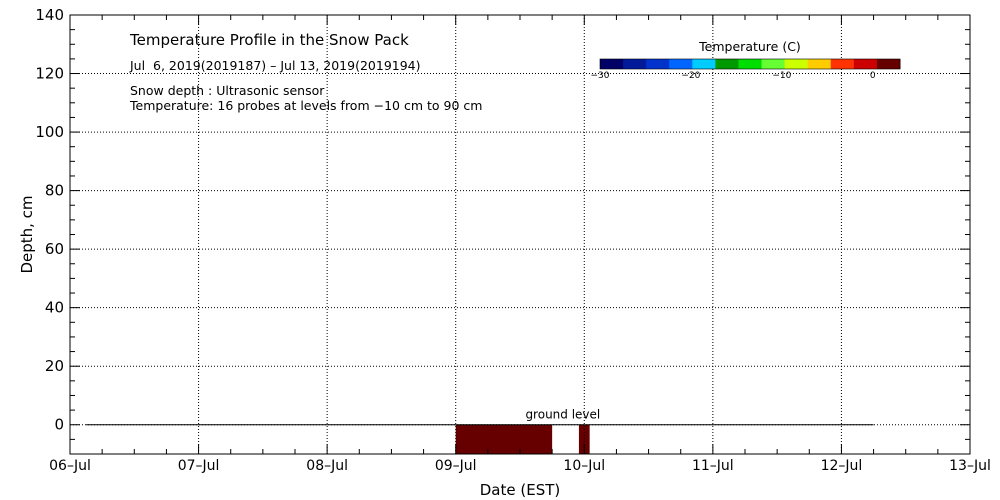 The height and width of the screenshot is (500, 1000). What do you see at coordinates (781, 76) in the screenshot?
I see `colorbar-tick-label: −10` at bounding box center [781, 76].